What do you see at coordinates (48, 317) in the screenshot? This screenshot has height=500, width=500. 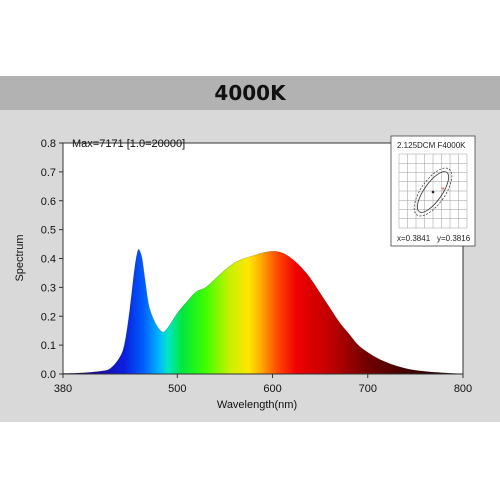 I see `y-tick-label: 0.2` at bounding box center [48, 317].